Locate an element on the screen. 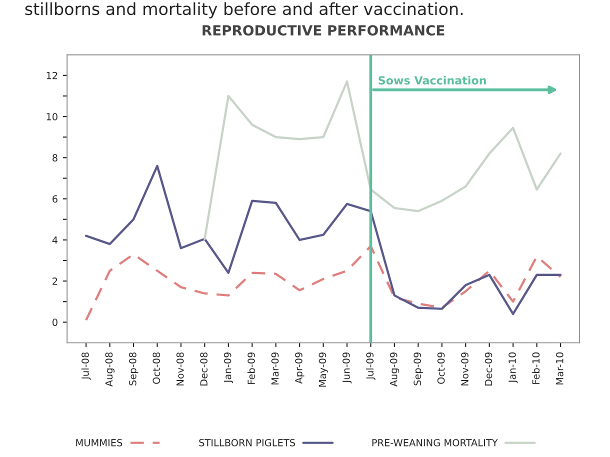 This screenshot has width=610, height=457. text: stillborns and mortality before and after vaccination. is located at coordinates (244, 10).